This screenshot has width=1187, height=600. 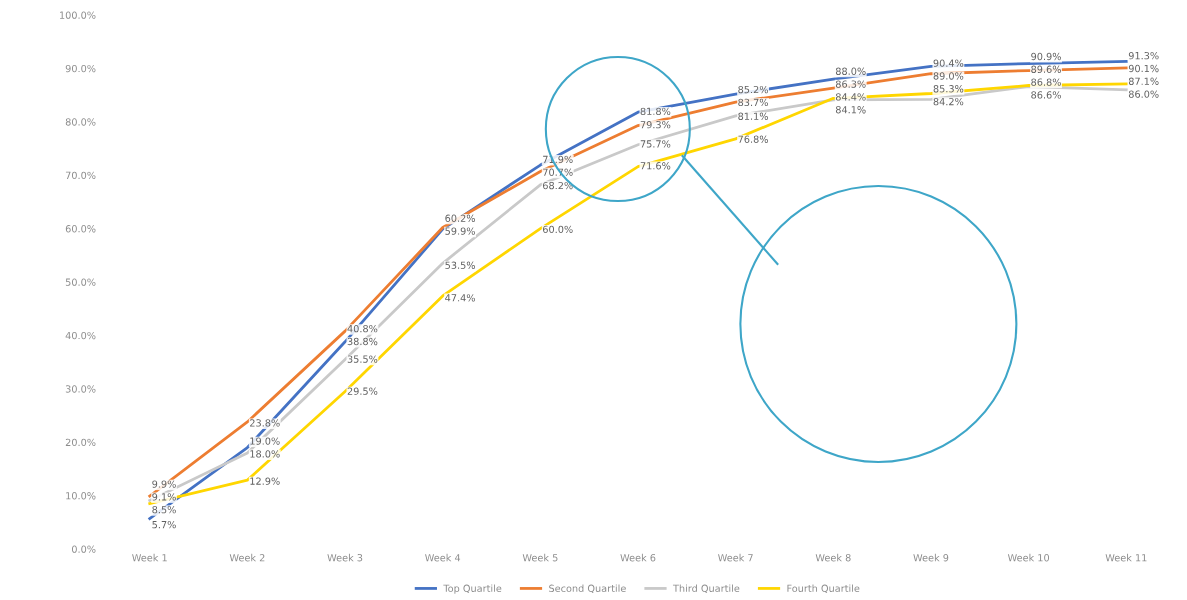 I want to click on data-label: 19.0%, so click(x=265, y=441).